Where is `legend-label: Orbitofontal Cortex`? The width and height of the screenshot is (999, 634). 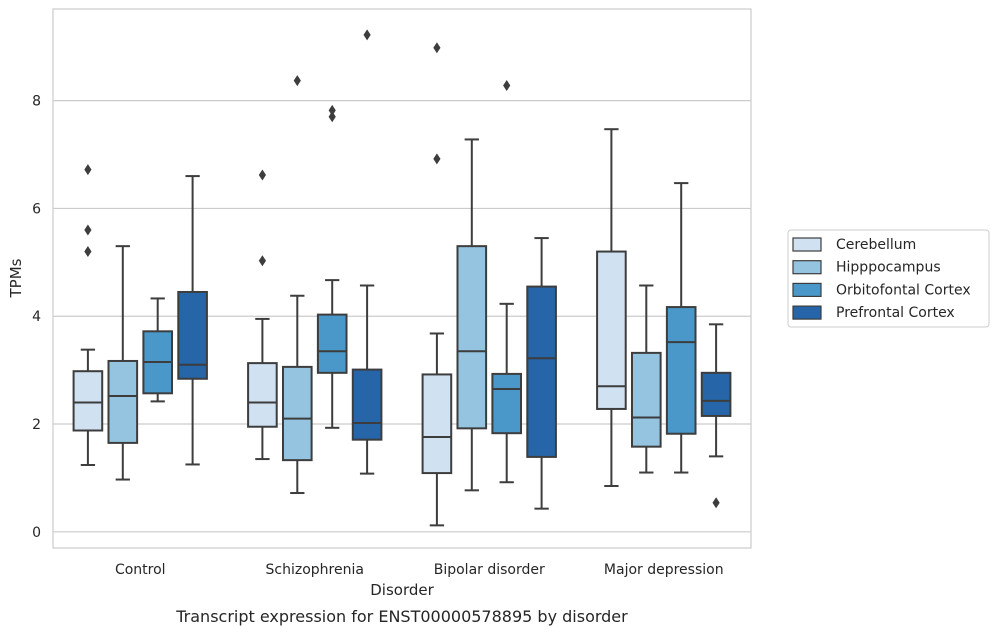 legend-label: Orbitofontal Cortex is located at coordinates (903, 290).